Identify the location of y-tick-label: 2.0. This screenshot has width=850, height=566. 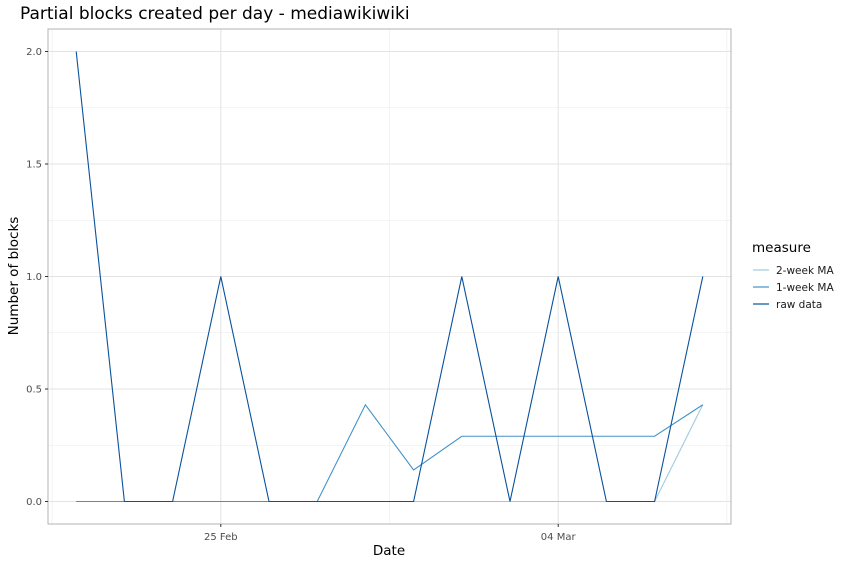
(34, 52).